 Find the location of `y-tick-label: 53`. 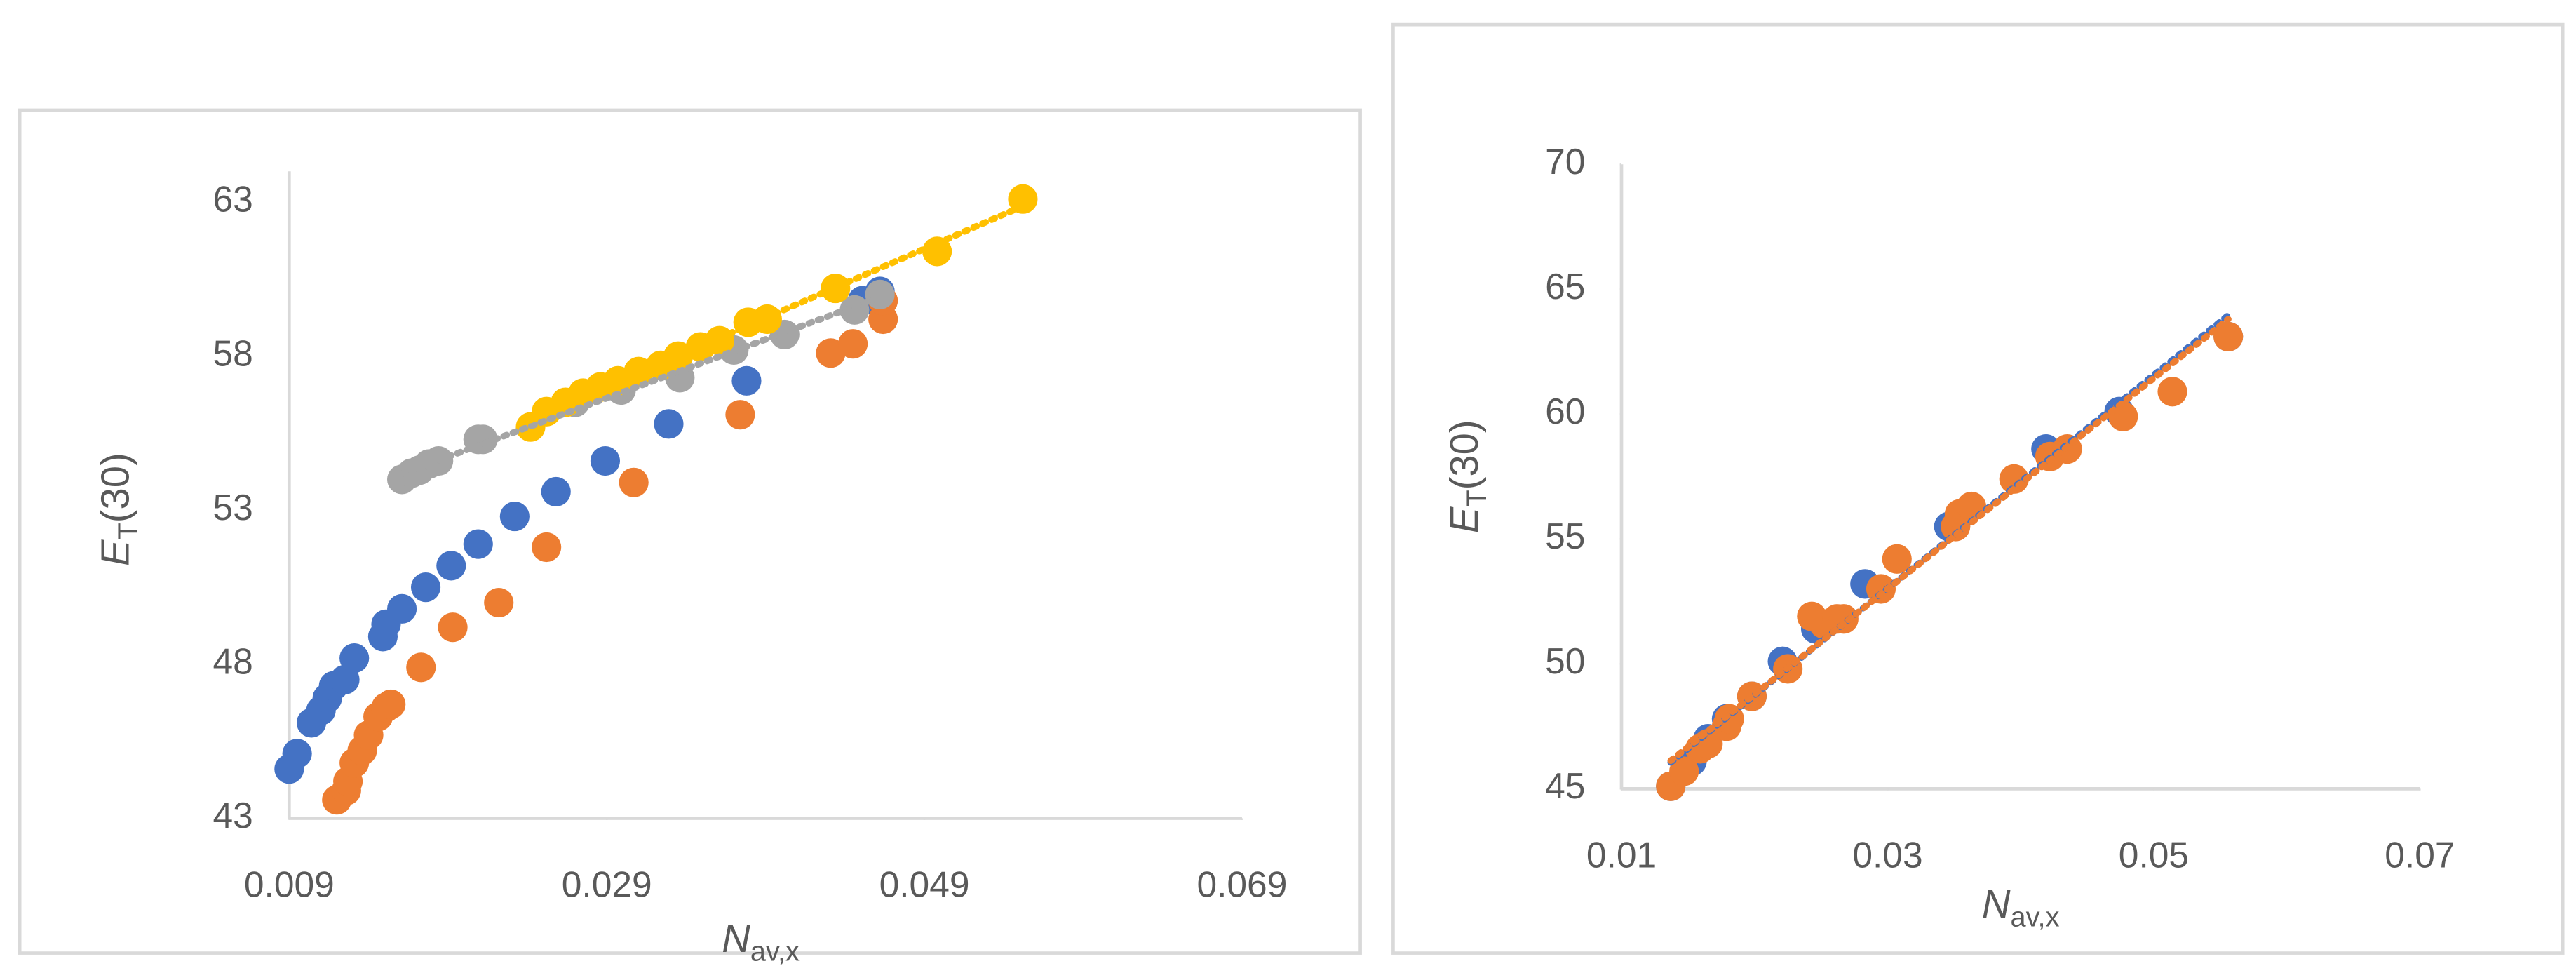

y-tick-label: 53 is located at coordinates (232, 508).